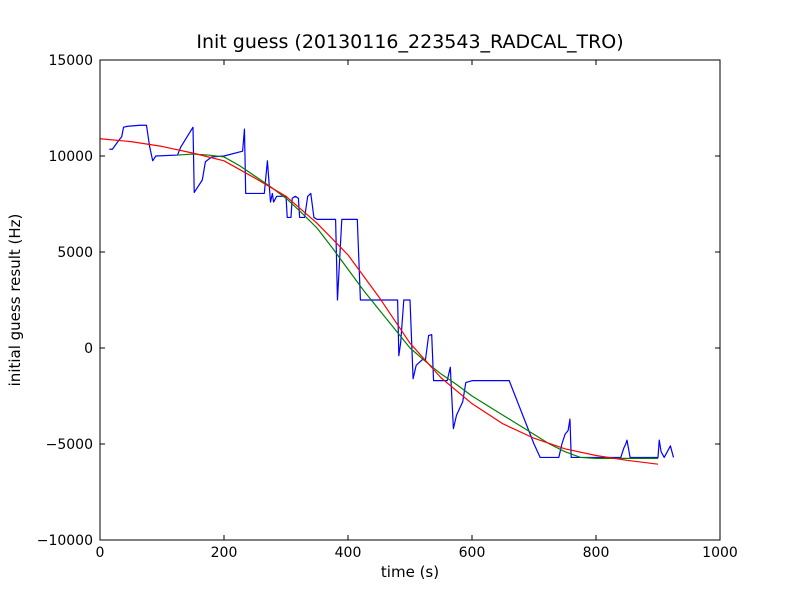 The width and height of the screenshot is (800, 600). Describe the element at coordinates (472, 553) in the screenshot. I see `x-tick-label: 600` at that location.